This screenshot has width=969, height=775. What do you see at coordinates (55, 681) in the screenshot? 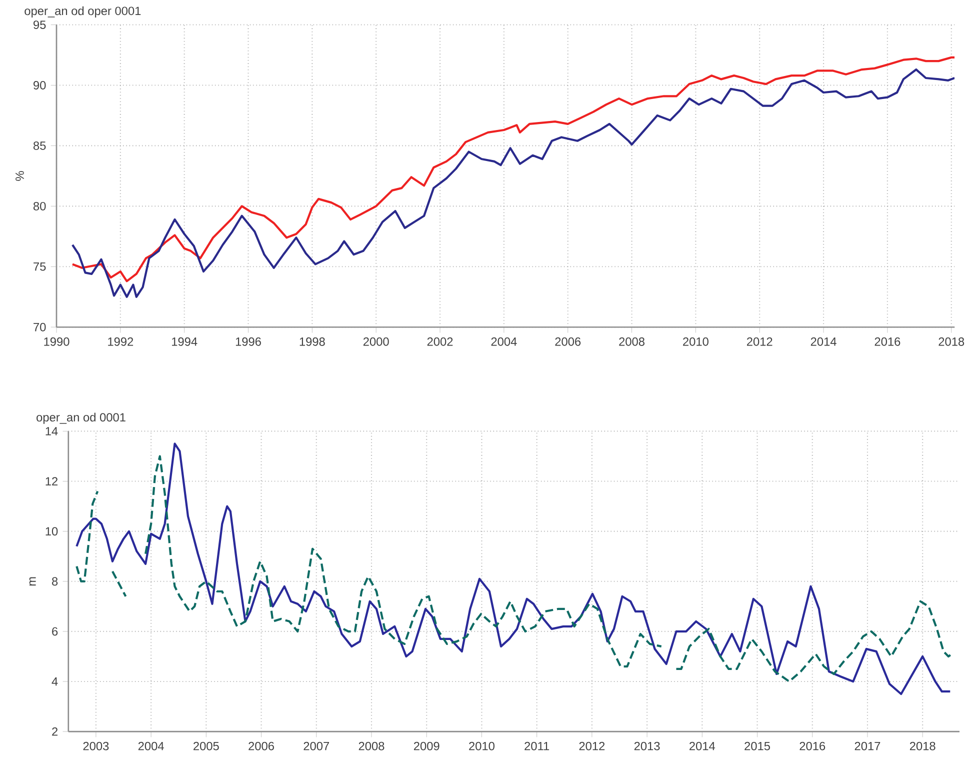
I see `y-tick-label: 4` at bounding box center [55, 681].